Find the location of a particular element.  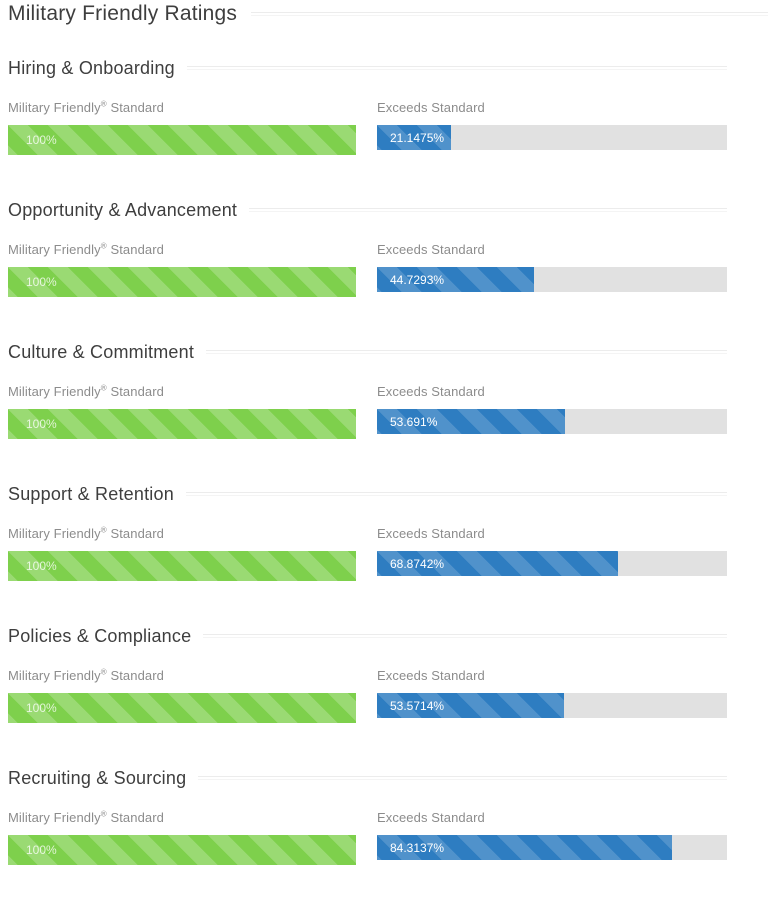

exceeds-progress-bar: 84.3137% is located at coordinates (525, 847).